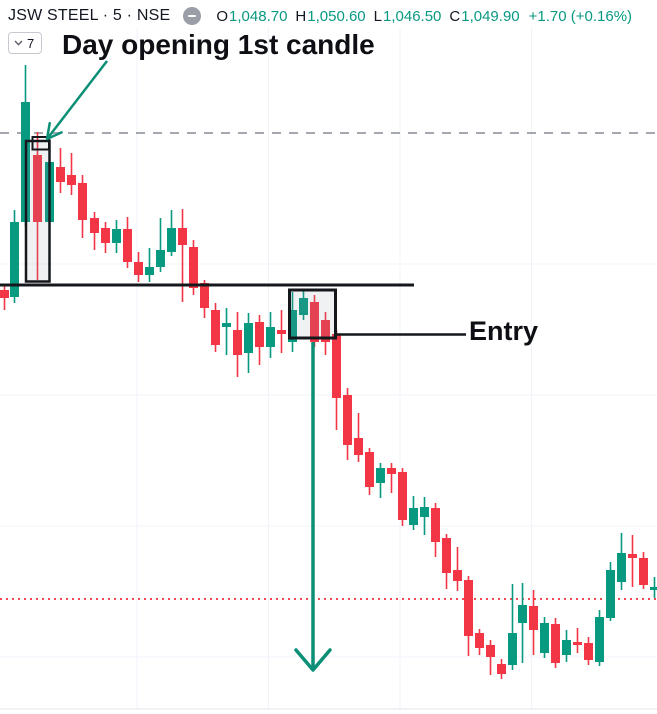 The image size is (657, 714). Describe the element at coordinates (222, 16) in the screenshot. I see `open-label: O` at that location.